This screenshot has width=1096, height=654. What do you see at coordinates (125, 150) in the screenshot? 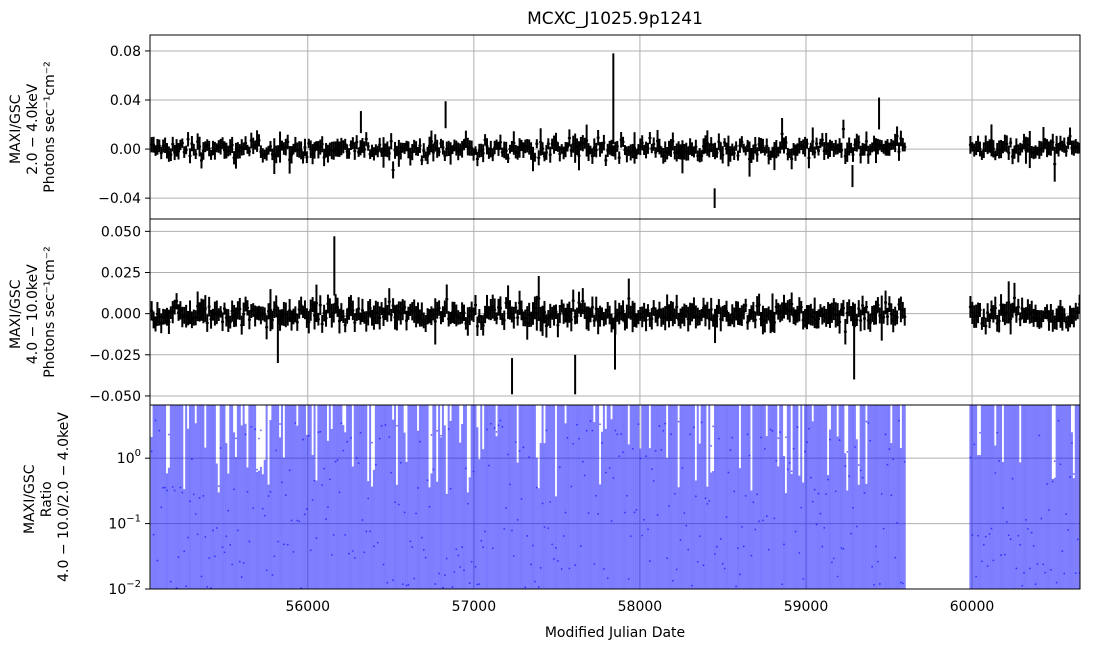
I see `y-tick-label: 0.00` at bounding box center [125, 150].